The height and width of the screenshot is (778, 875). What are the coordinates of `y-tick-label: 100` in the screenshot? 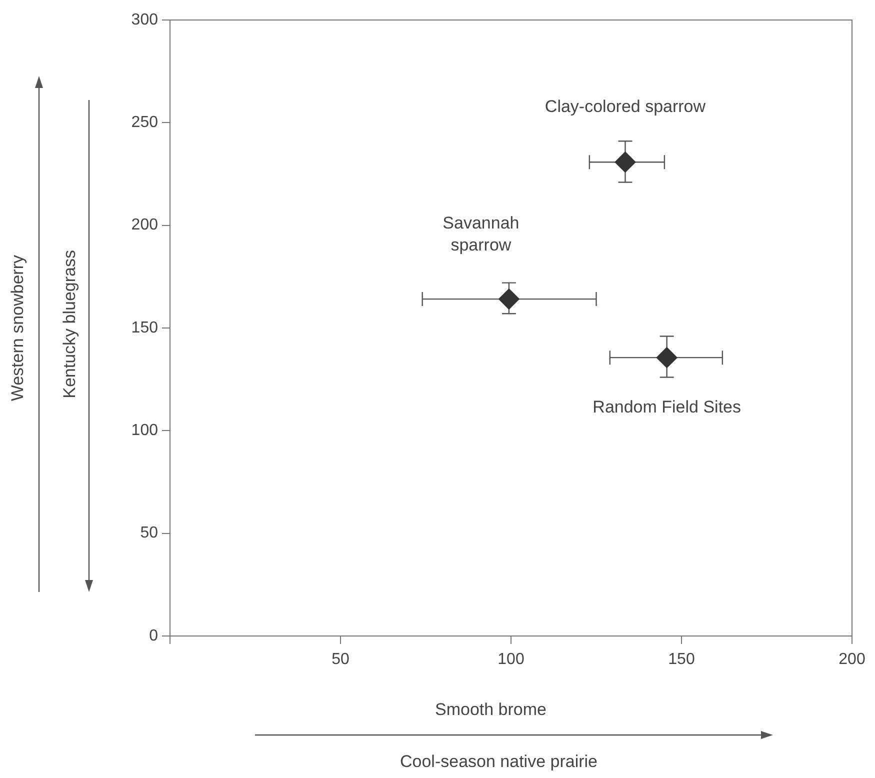 It's located at (144, 431).